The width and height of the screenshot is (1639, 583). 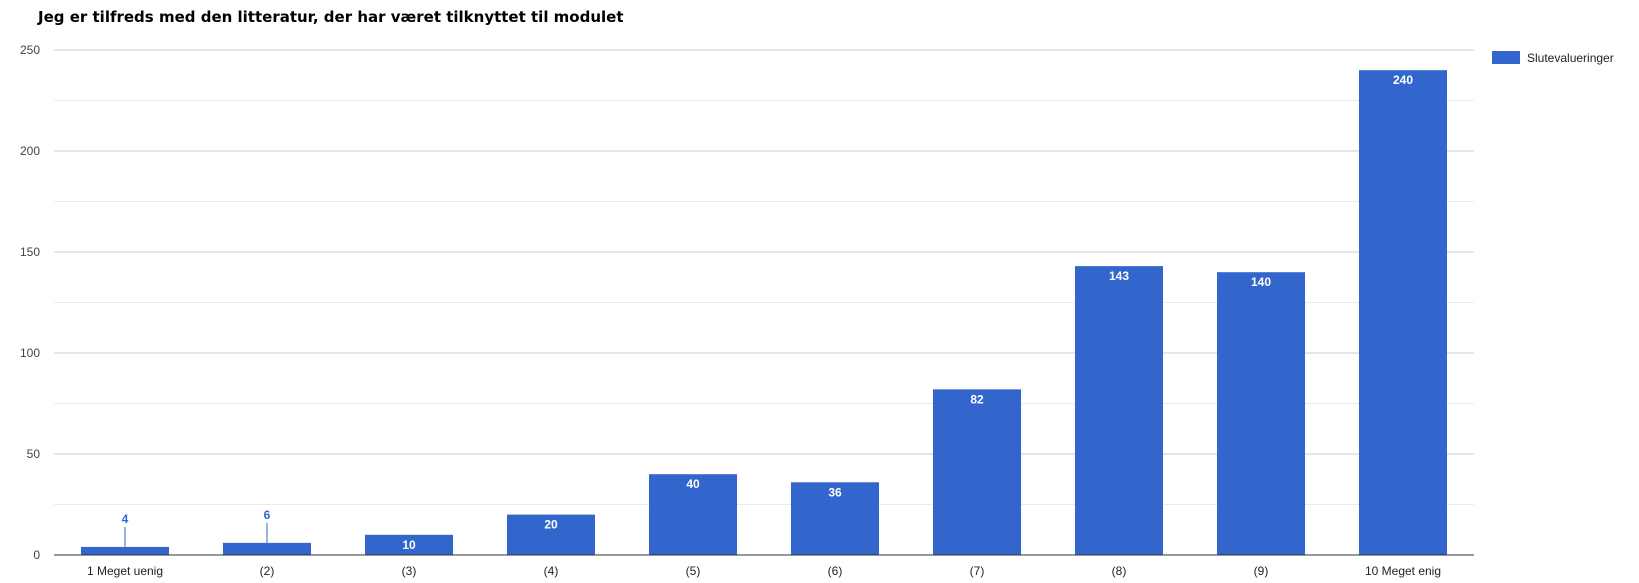 What do you see at coordinates (30, 151) in the screenshot?
I see `y-tick-label: 200` at bounding box center [30, 151].